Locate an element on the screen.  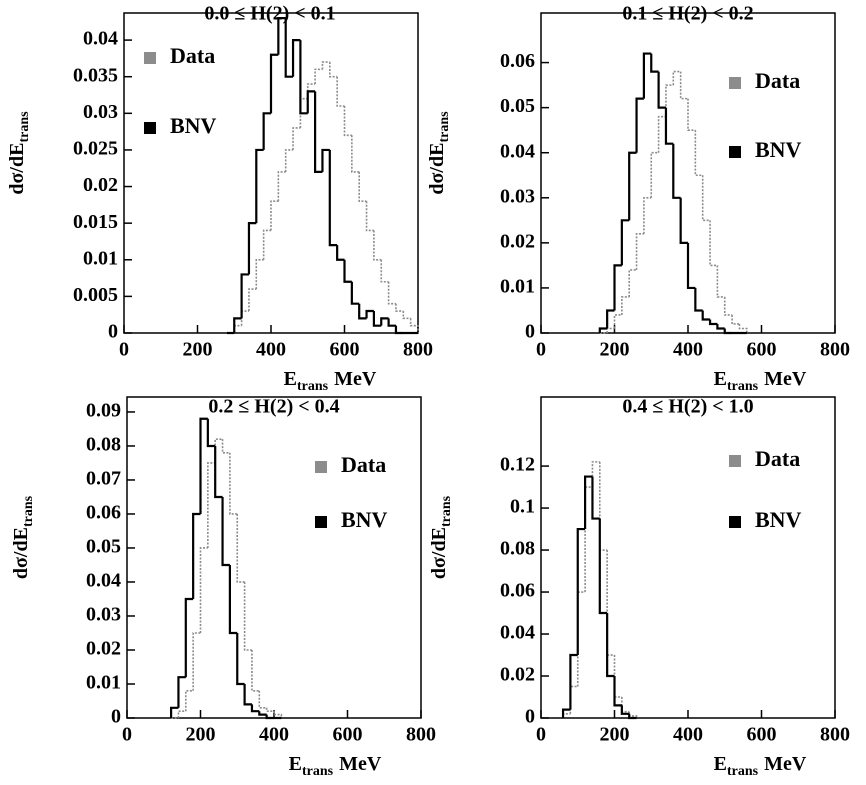
y-tick-label: 0.025 is located at coordinates (95, 149).